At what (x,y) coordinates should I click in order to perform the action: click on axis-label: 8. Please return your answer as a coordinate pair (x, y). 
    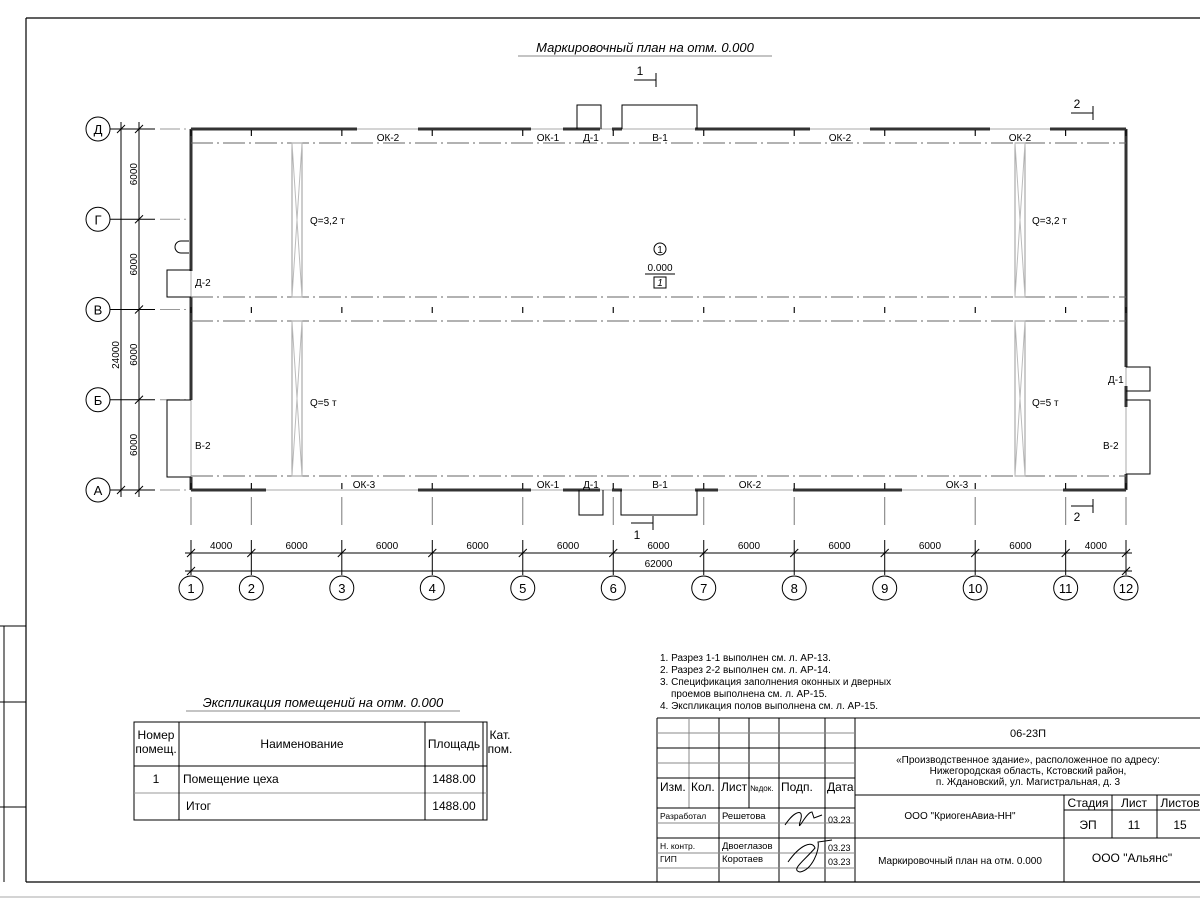
    Looking at the image, I should click on (794, 588).